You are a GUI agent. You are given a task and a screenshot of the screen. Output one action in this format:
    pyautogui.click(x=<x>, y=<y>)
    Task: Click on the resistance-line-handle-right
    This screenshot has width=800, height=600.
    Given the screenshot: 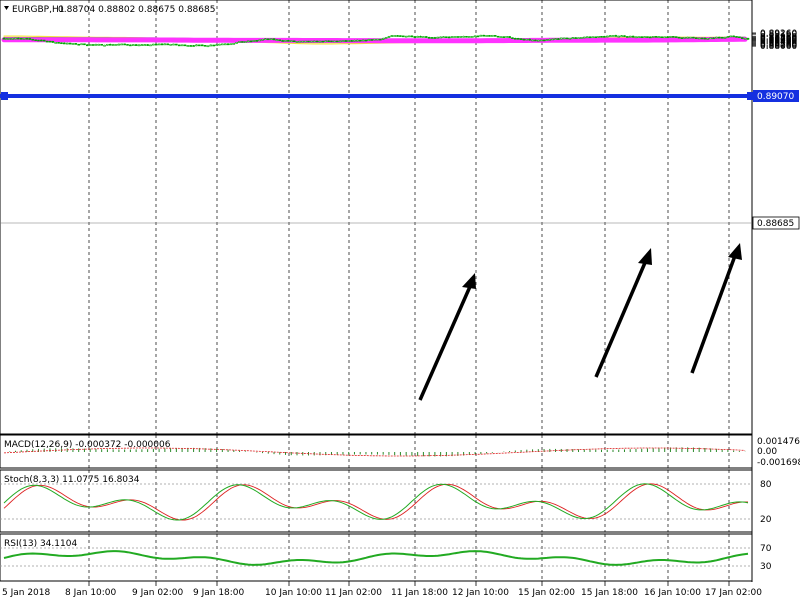 What is the action you would take?
    pyautogui.click(x=750, y=96)
    